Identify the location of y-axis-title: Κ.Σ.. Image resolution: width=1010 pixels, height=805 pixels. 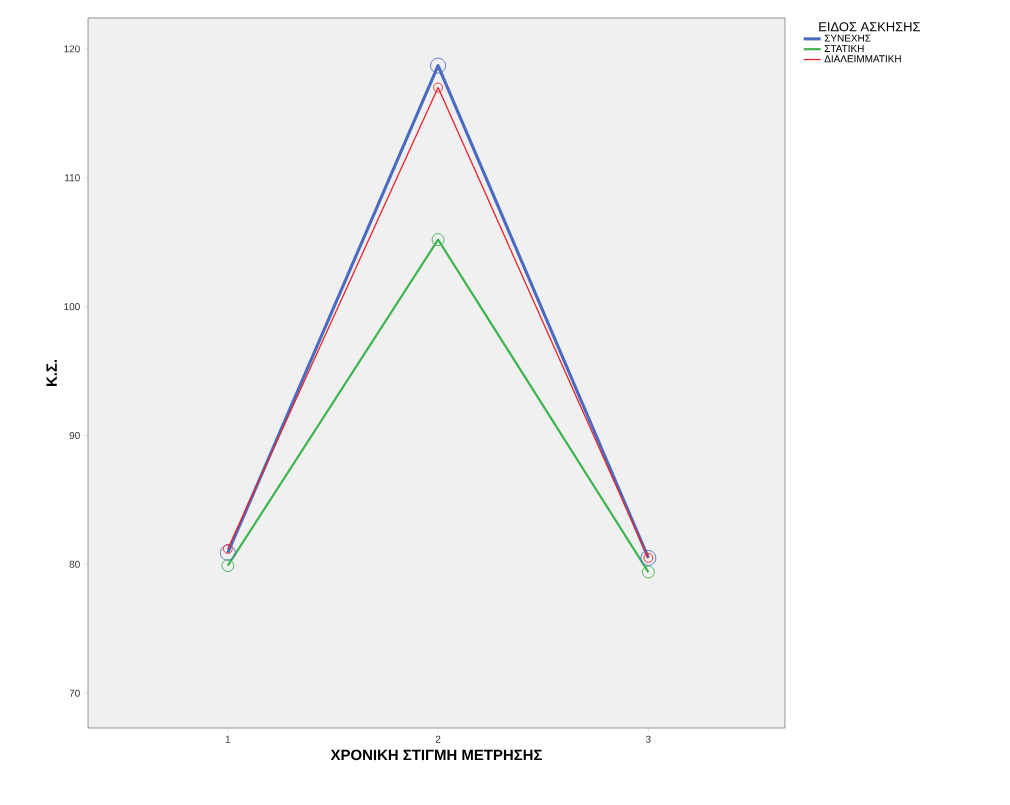
(51, 373).